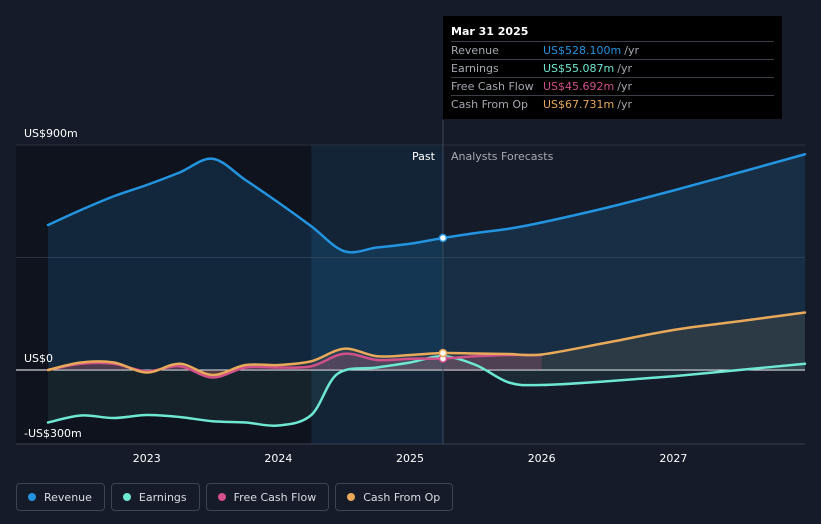  I want to click on legend-label: Earnings, so click(162, 497).